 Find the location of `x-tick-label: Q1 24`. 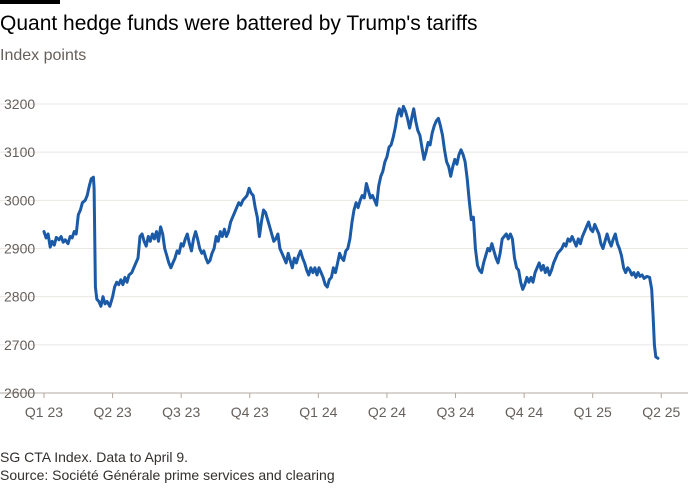

x-tick-label: Q1 24 is located at coordinates (318, 412).